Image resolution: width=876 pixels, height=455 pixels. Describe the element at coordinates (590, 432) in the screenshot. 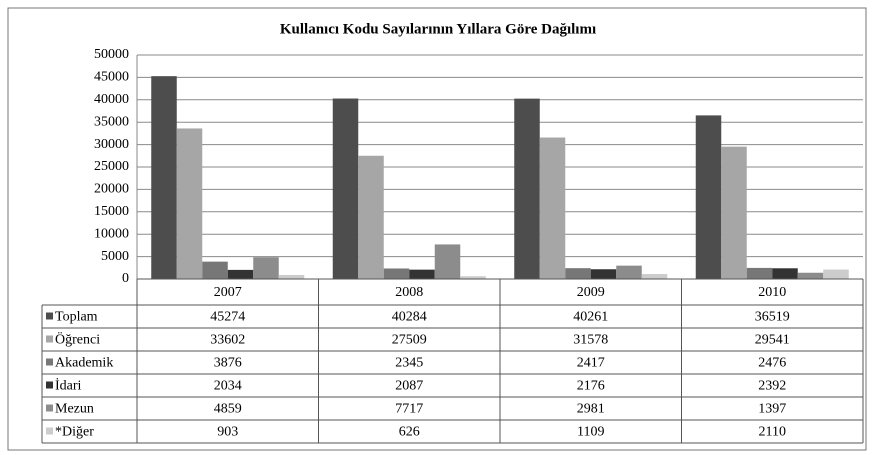

I see `table-value: 1109` at that location.